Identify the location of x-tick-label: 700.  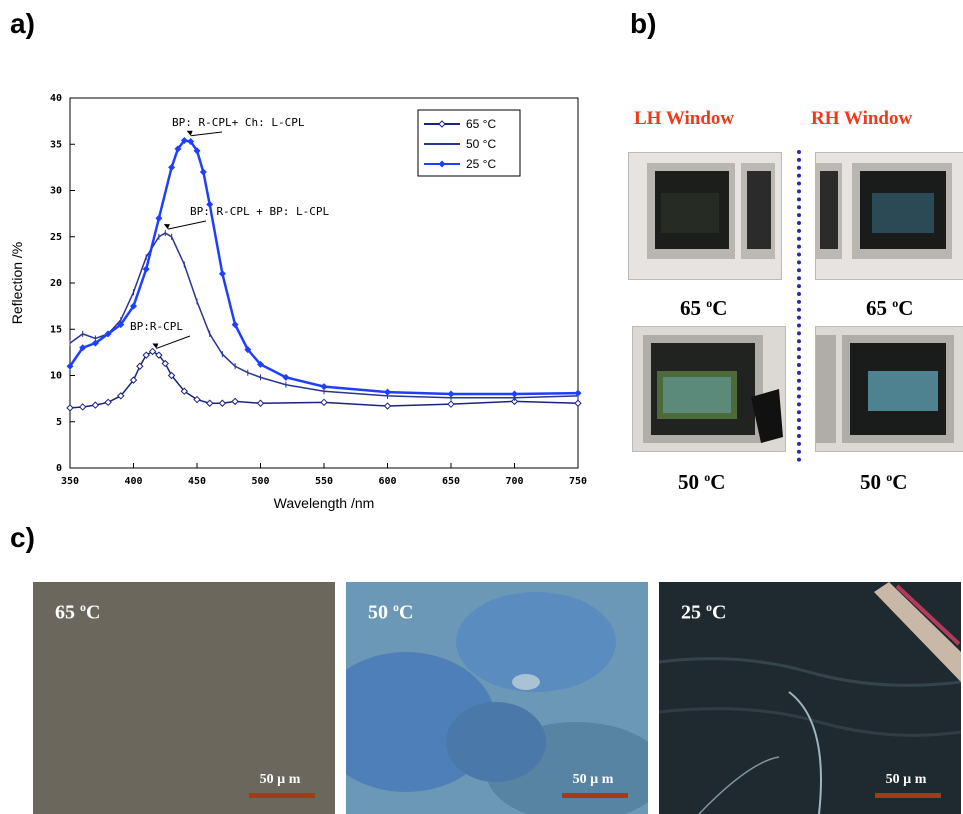
(514, 481).